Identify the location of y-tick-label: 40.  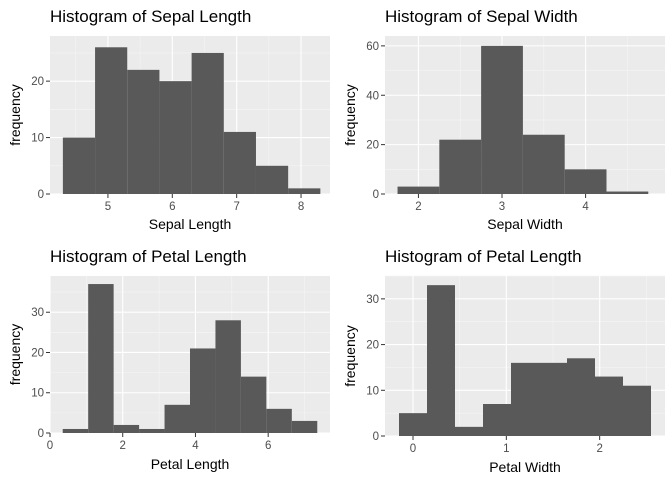
(372, 96).